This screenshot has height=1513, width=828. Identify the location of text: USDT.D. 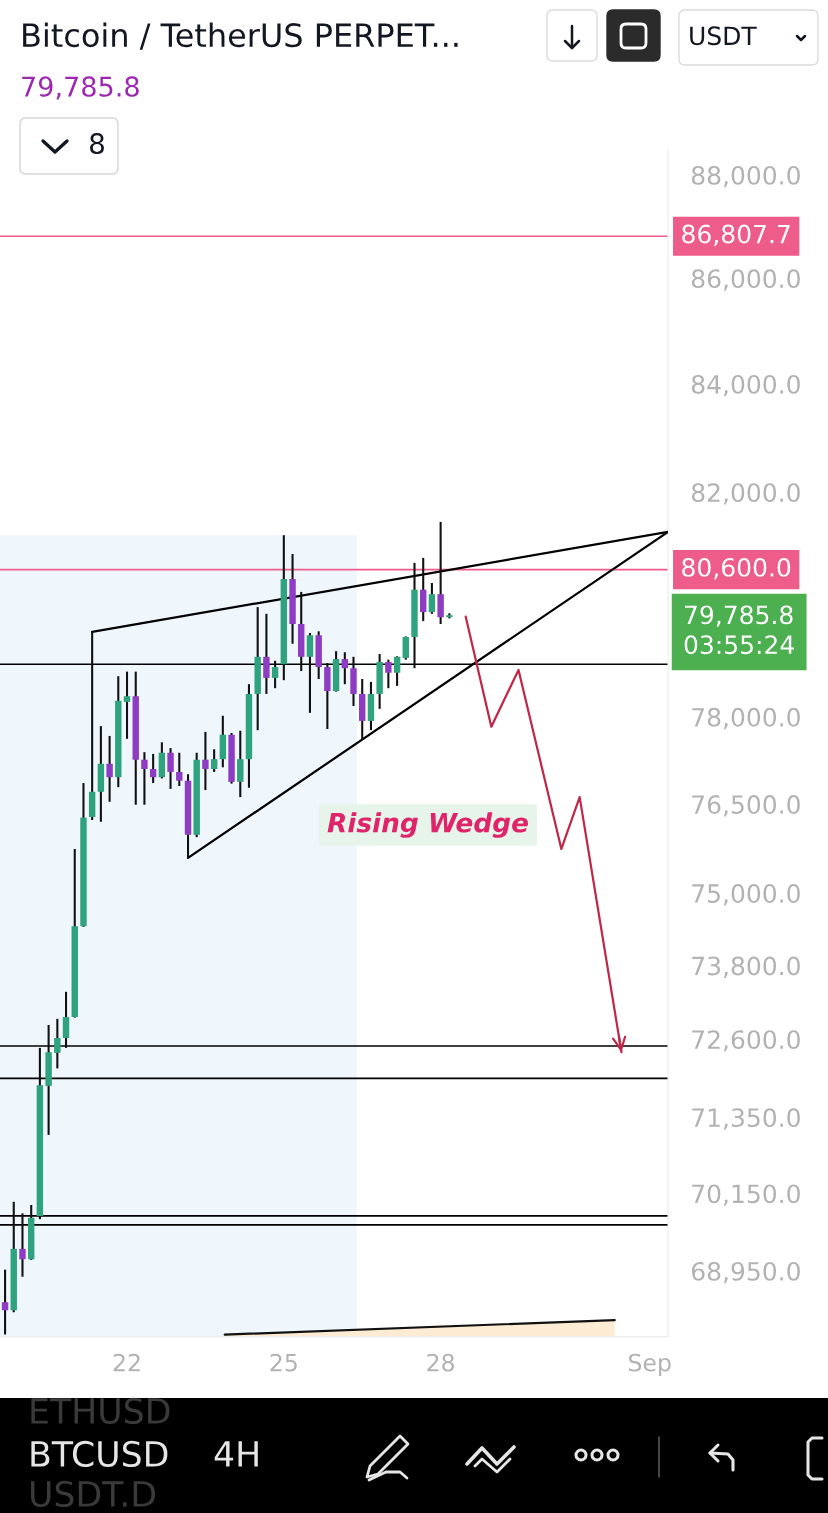
(93, 1494).